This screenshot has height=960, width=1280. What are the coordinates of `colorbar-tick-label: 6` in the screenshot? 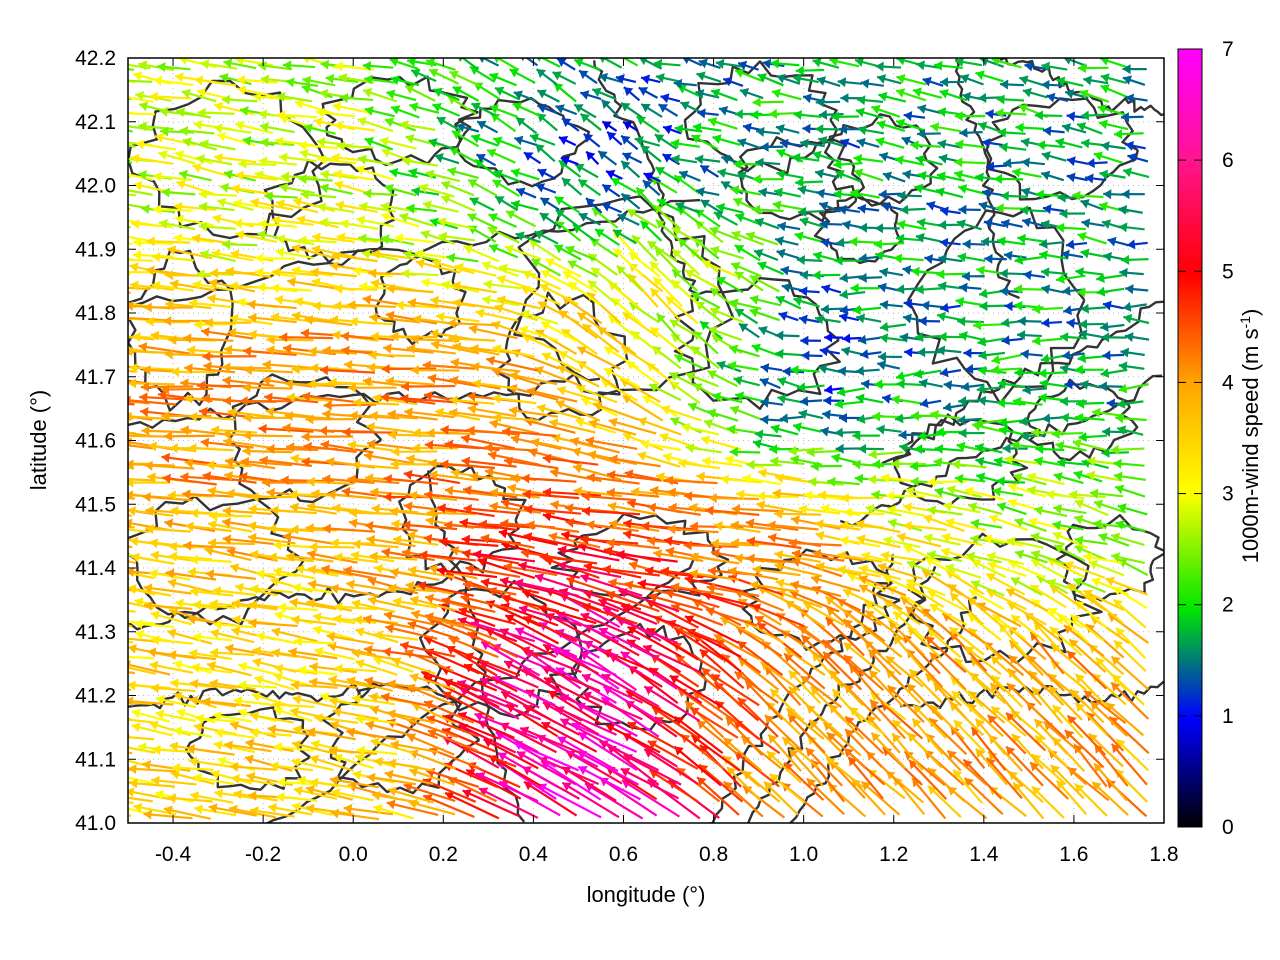 It's located at (1228, 160).